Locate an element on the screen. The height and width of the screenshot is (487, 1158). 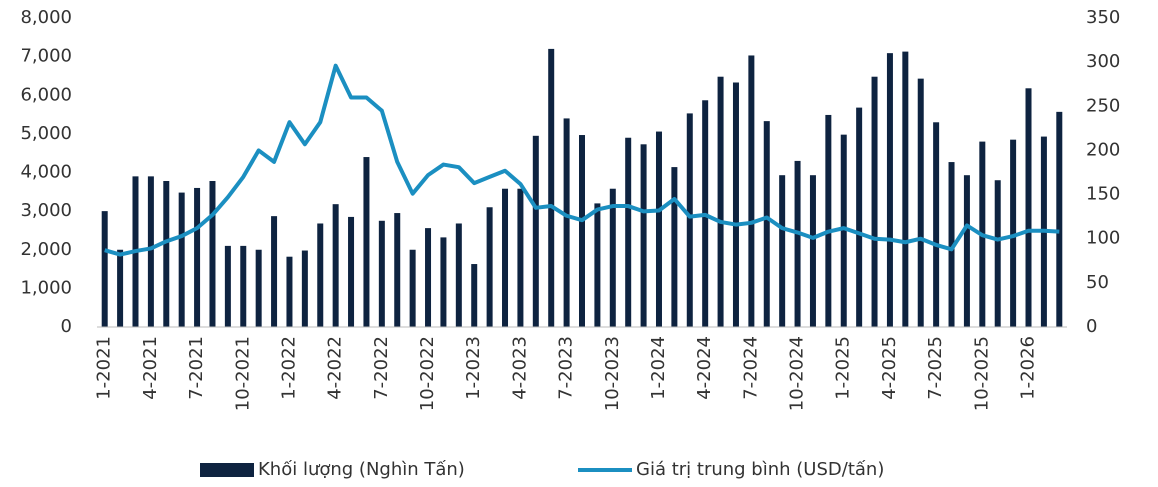
y2-tick-label: 250 is located at coordinates (1103, 105).